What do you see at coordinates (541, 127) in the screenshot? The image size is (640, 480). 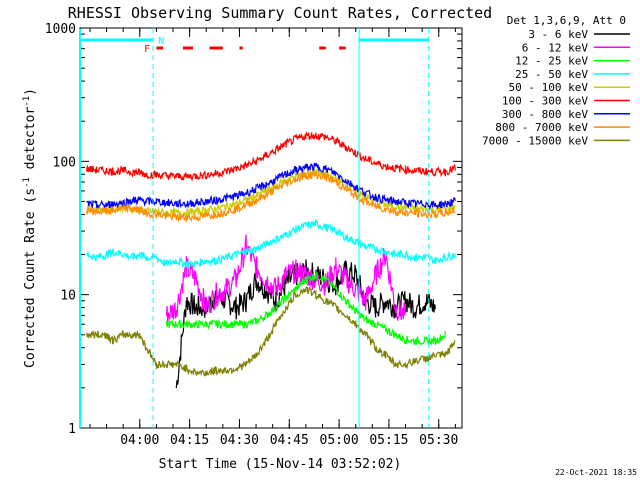 I see `legend-label: 800 - 7000 keV` at bounding box center [541, 127].